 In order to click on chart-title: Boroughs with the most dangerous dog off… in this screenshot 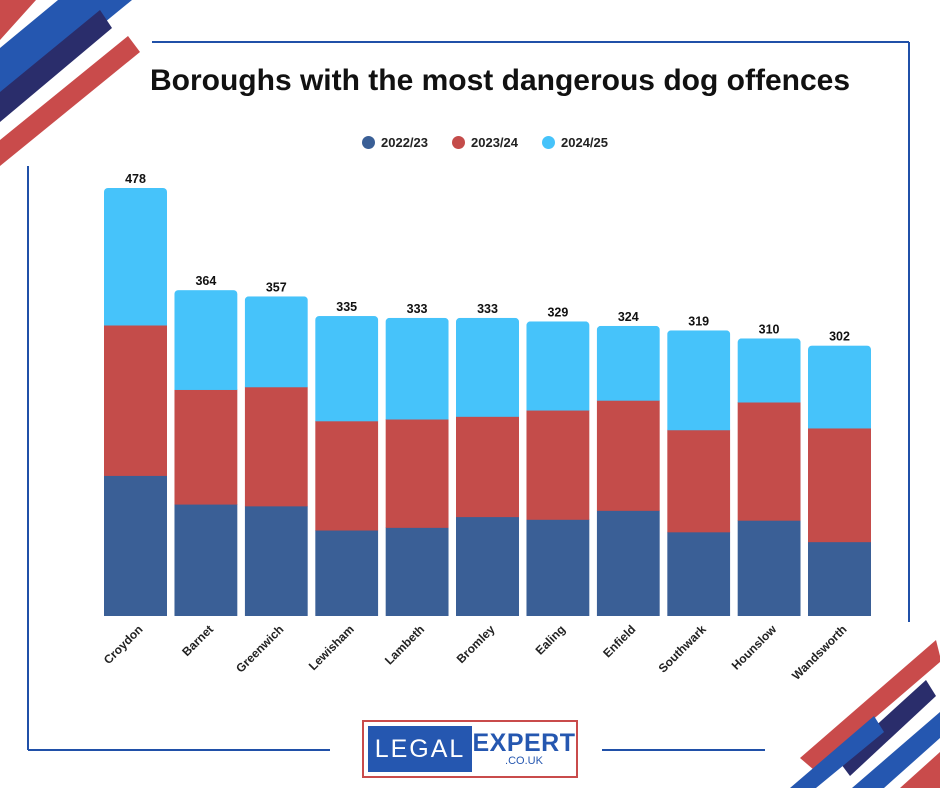, I will do `click(500, 80)`.